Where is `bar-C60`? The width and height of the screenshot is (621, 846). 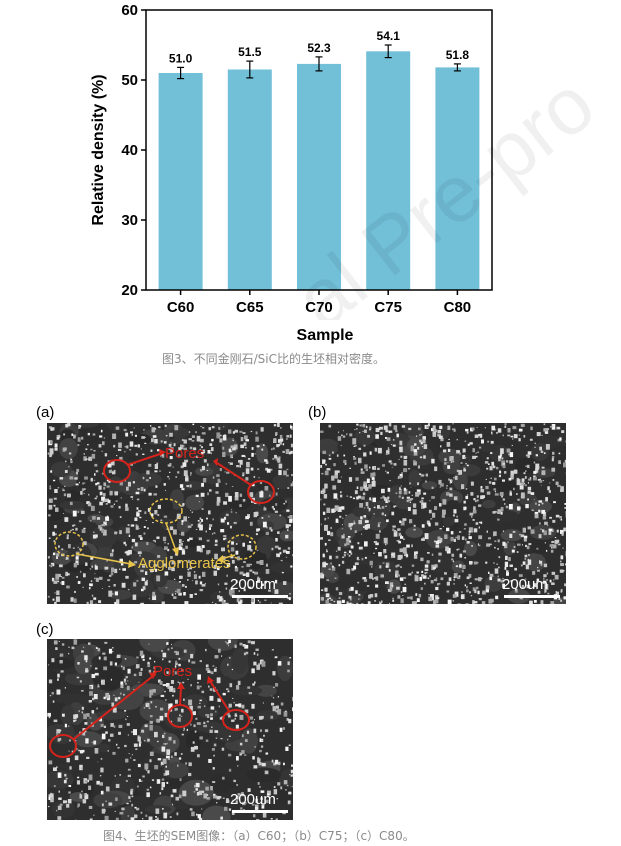 bar-C60 is located at coordinates (180, 181).